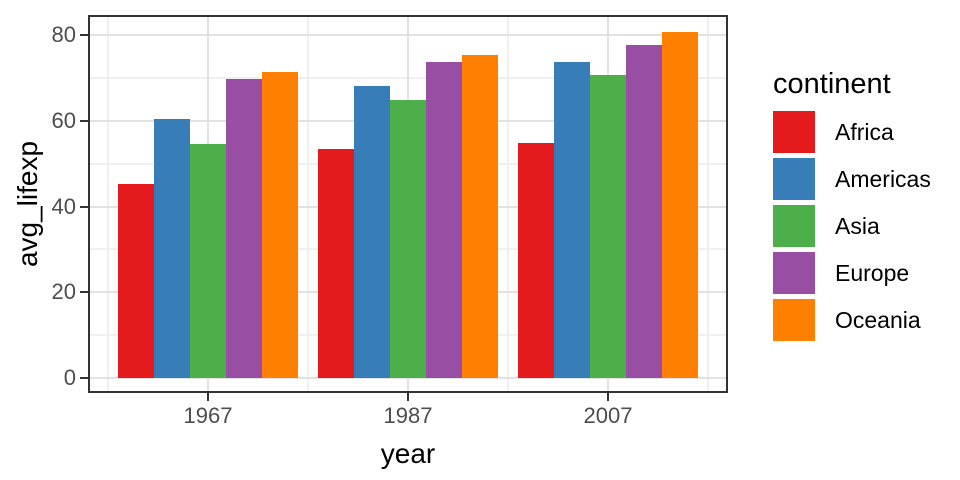 The height and width of the screenshot is (480, 960). I want to click on bar-1967-europe, so click(244, 228).